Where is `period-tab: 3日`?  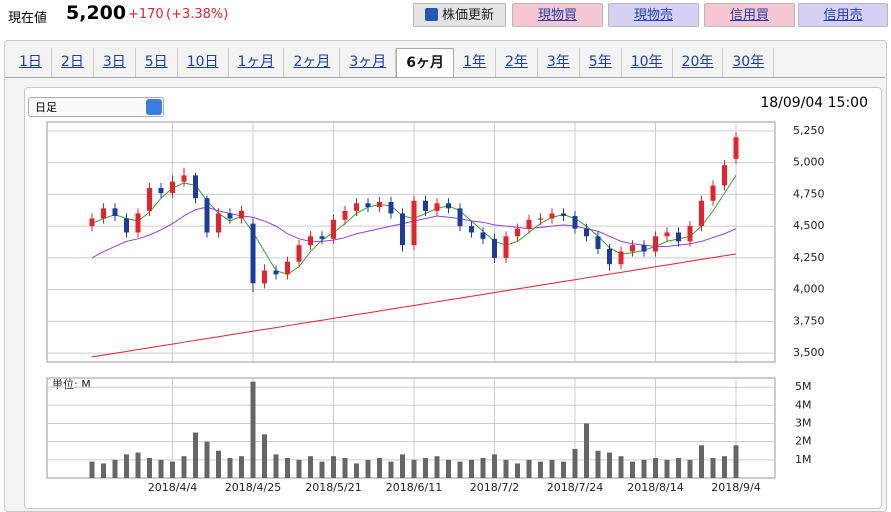 period-tab: 3日 is located at coordinates (115, 62).